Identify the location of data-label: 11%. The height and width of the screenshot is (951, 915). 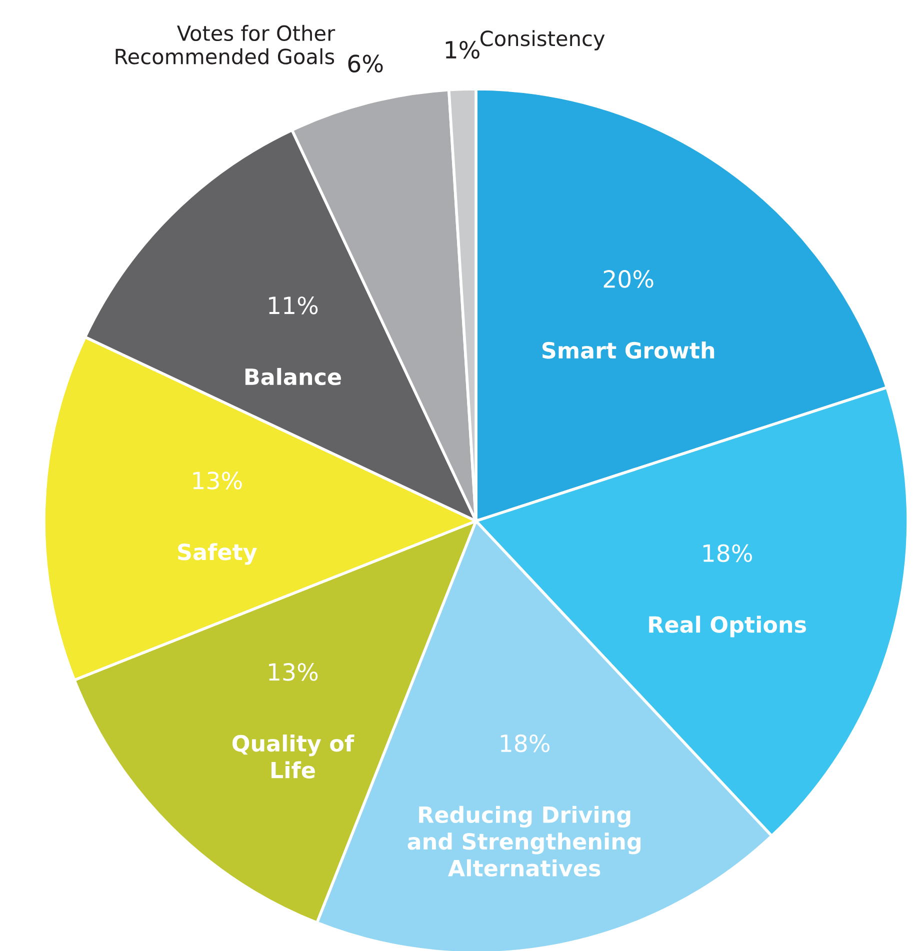
(293, 305).